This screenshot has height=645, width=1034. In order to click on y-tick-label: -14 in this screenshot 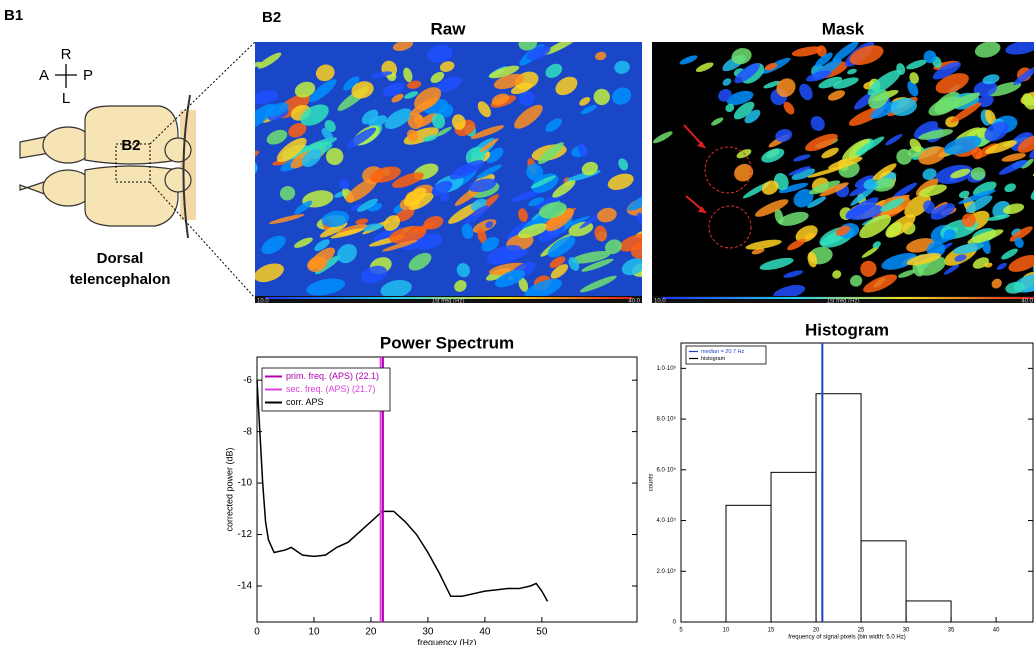, I will do `click(245, 586)`.